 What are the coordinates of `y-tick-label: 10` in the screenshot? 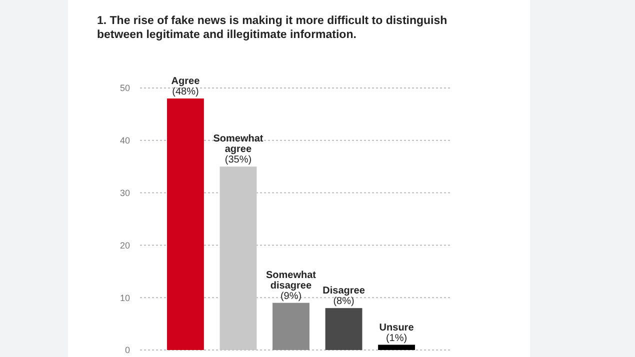 It's located at (125, 297).